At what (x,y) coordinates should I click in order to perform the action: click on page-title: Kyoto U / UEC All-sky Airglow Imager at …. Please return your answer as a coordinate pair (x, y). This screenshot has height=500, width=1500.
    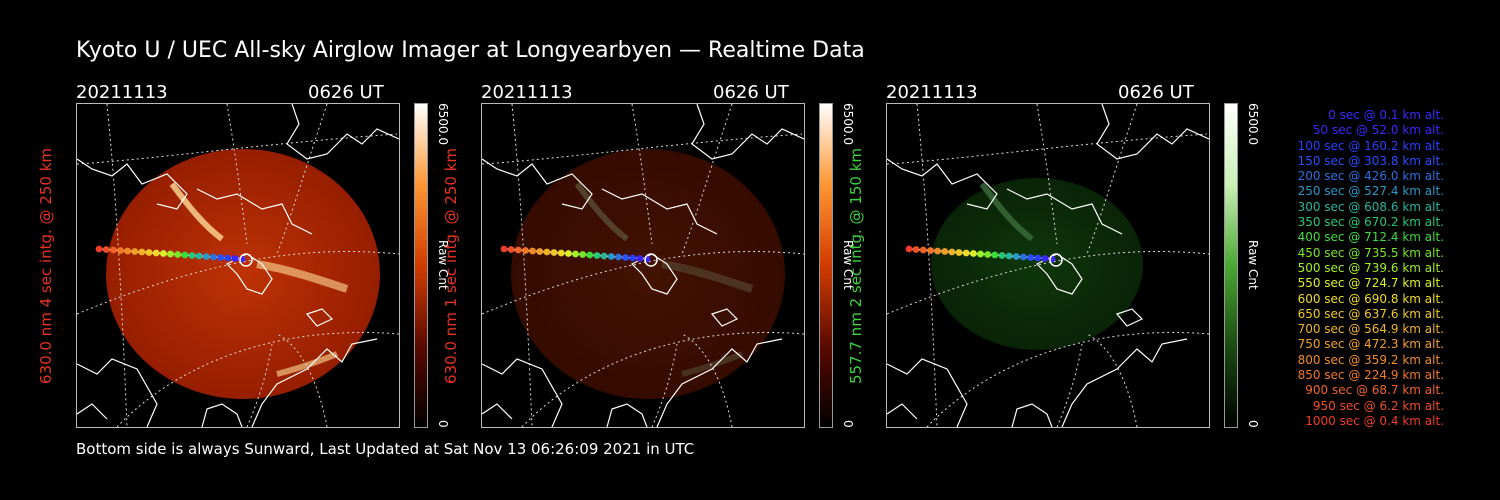
    Looking at the image, I should click on (470, 50).